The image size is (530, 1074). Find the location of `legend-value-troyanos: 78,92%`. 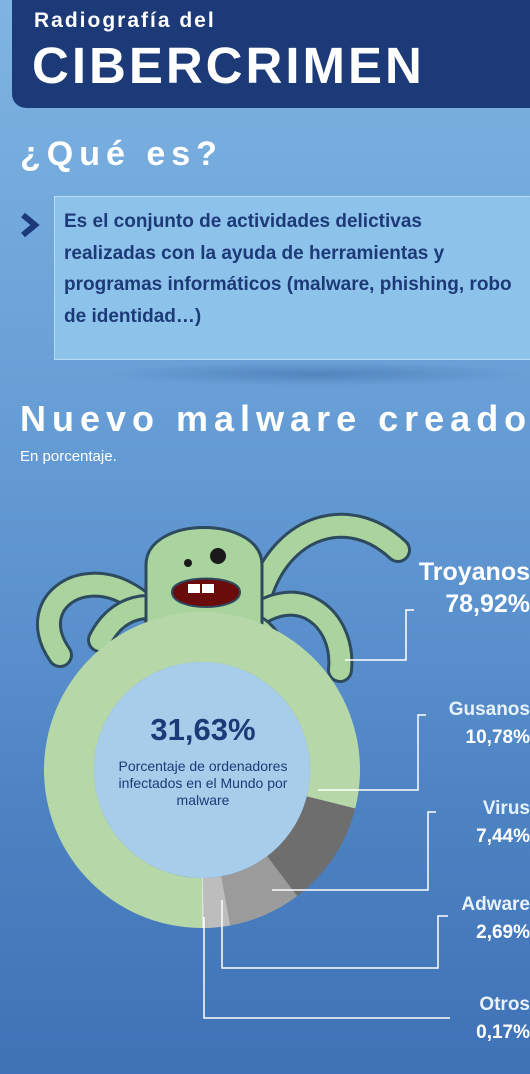

legend-value-troyanos: 78,92% is located at coordinates (487, 604).